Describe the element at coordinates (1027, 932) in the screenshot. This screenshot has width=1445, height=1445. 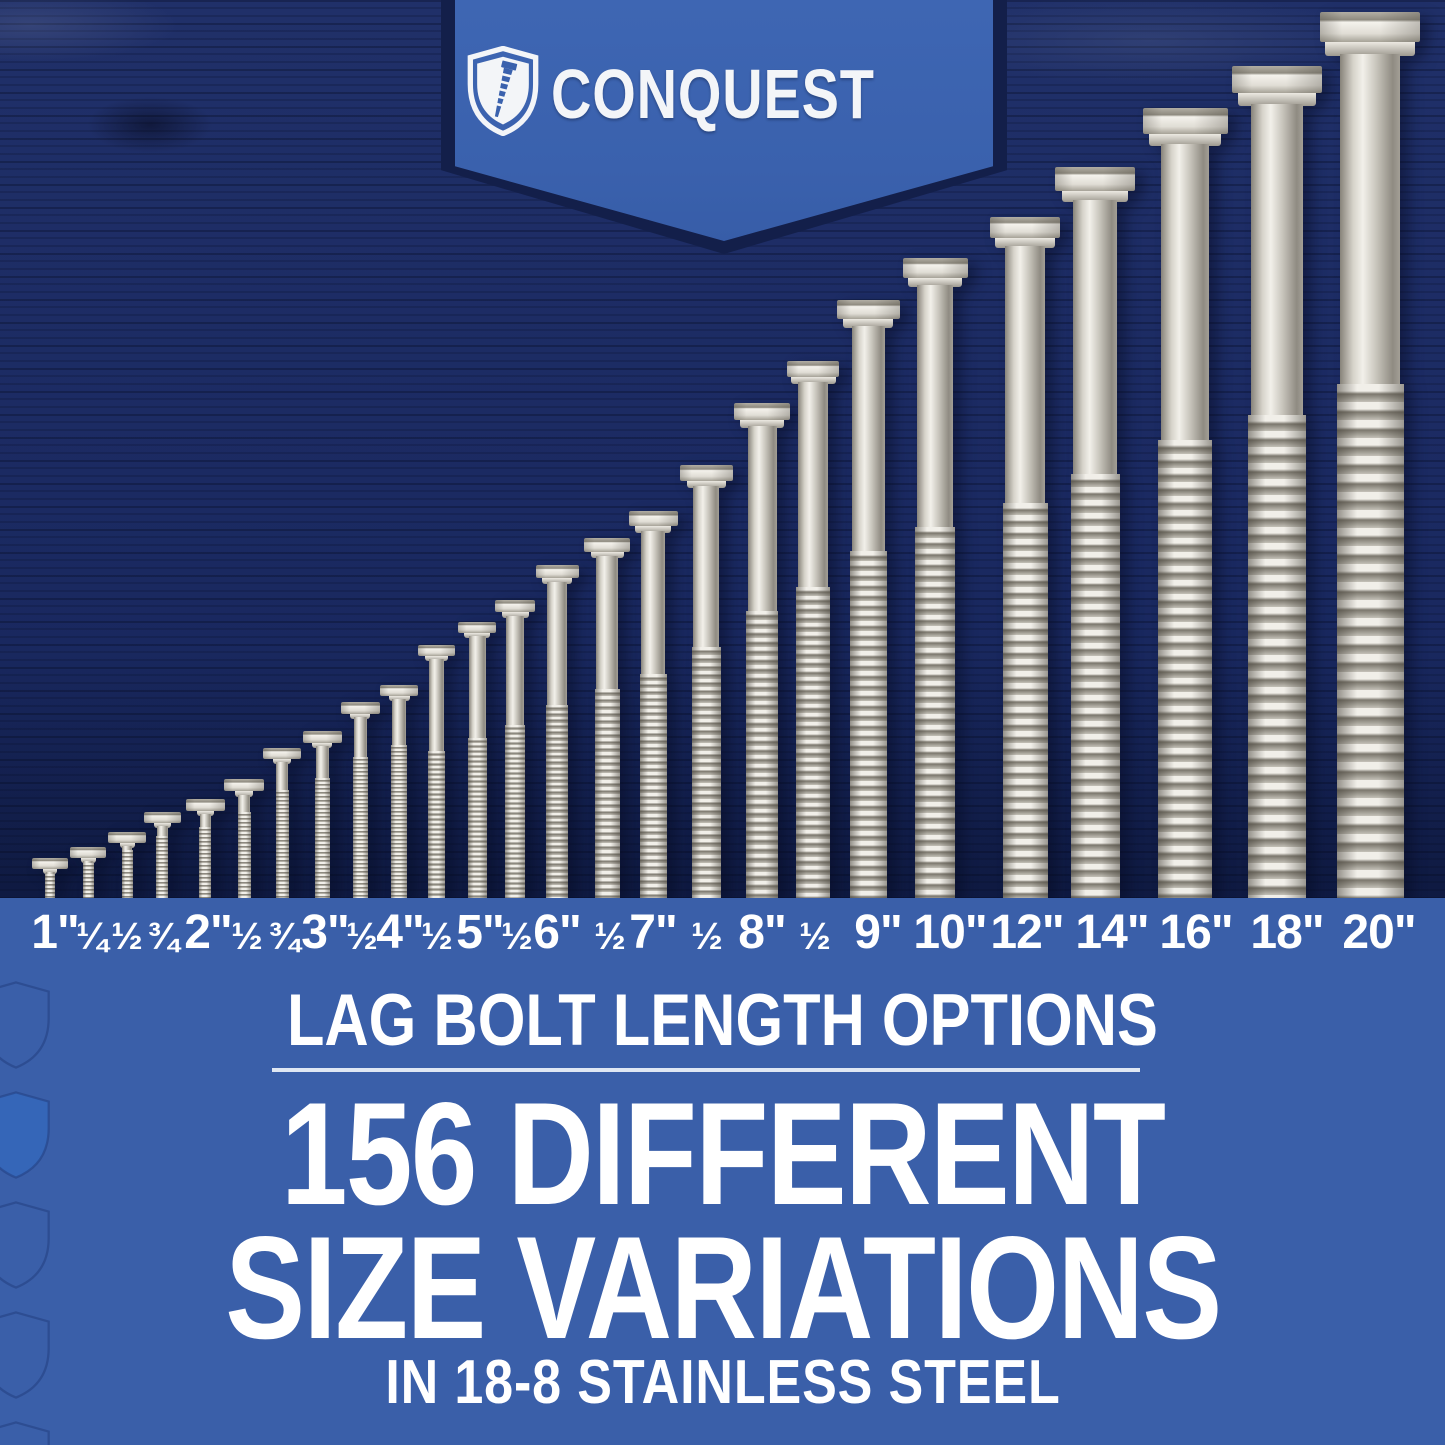
I see `size-label-12in: 12"` at that location.